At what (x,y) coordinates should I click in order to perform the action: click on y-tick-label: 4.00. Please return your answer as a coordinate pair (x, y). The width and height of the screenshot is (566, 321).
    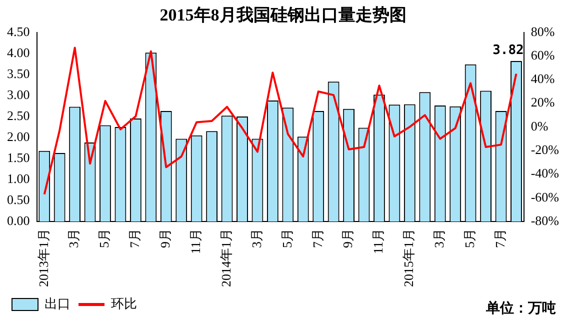
    Looking at the image, I should click on (18, 52).